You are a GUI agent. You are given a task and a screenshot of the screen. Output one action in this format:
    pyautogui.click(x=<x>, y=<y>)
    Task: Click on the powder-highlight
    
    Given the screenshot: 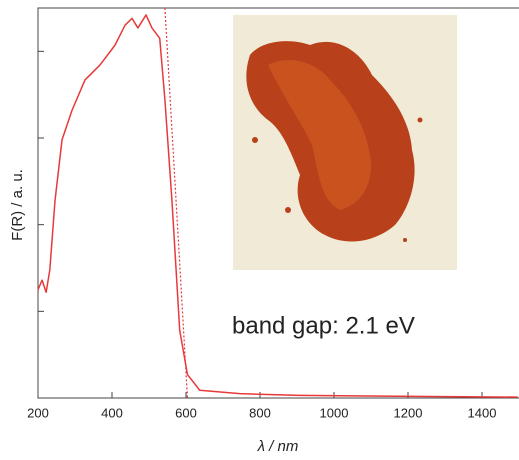 What is the action you would take?
    pyautogui.click(x=319, y=135)
    